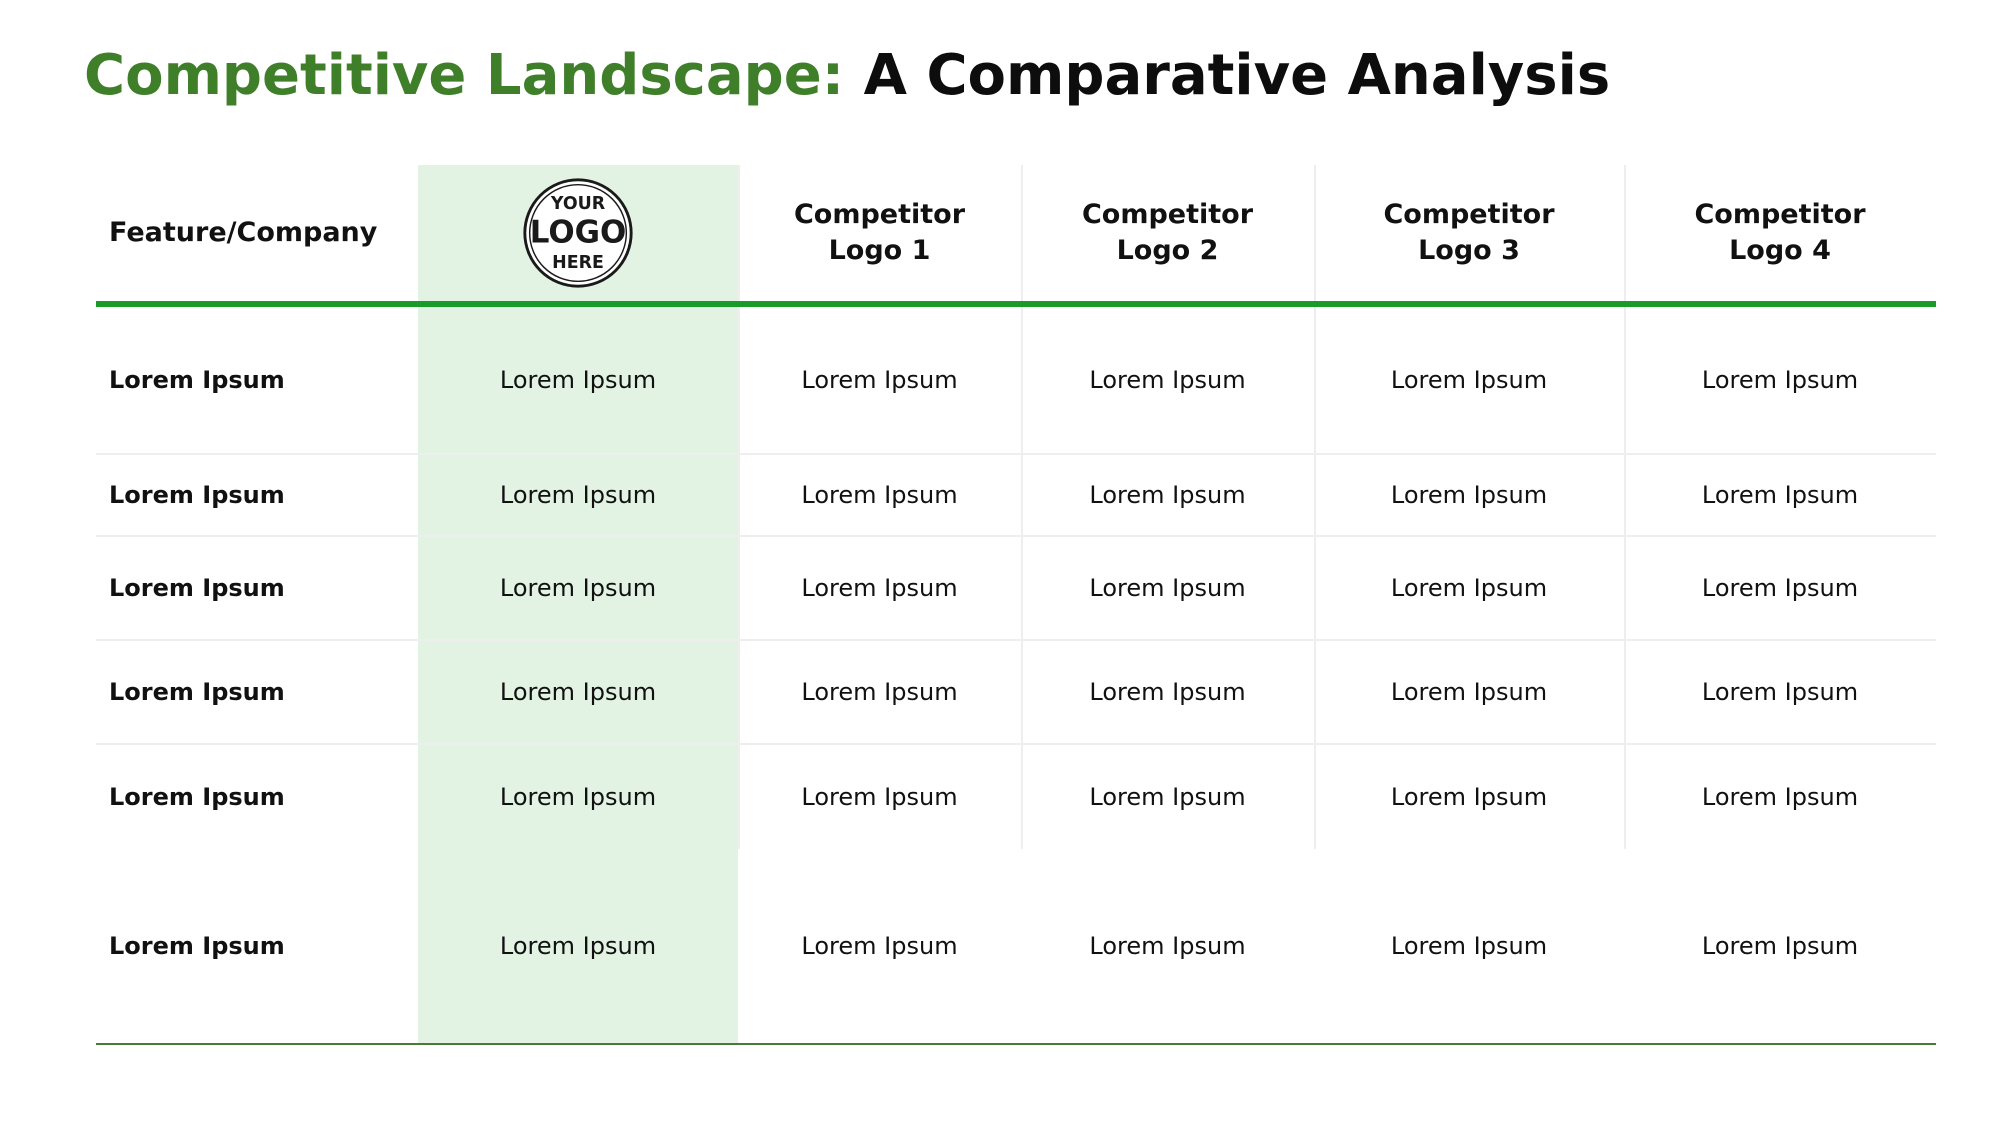 This screenshot has width=2000, height=1125. I want to click on row-5-competitor-3: Lorem Ipsum, so click(1469, 797).